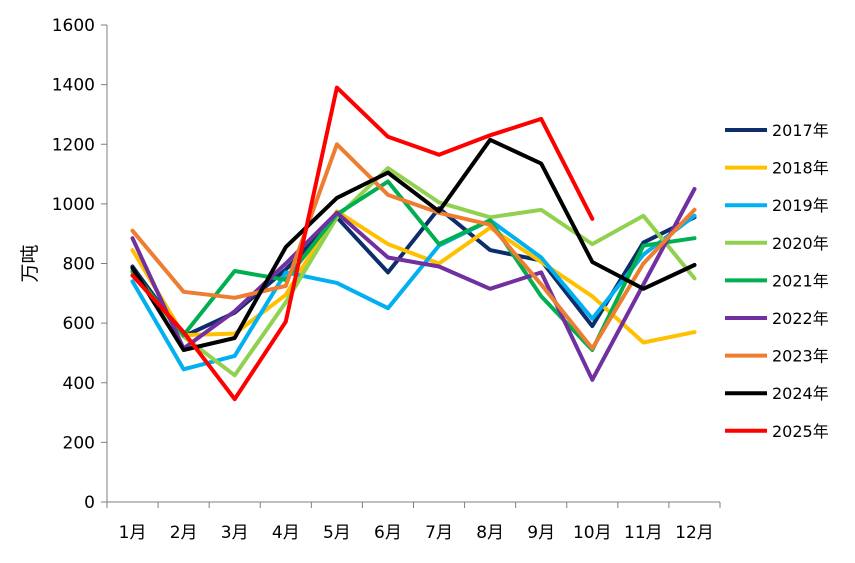 The width and height of the screenshot is (855, 563). I want to click on x-tick-label: 3月, so click(235, 533).